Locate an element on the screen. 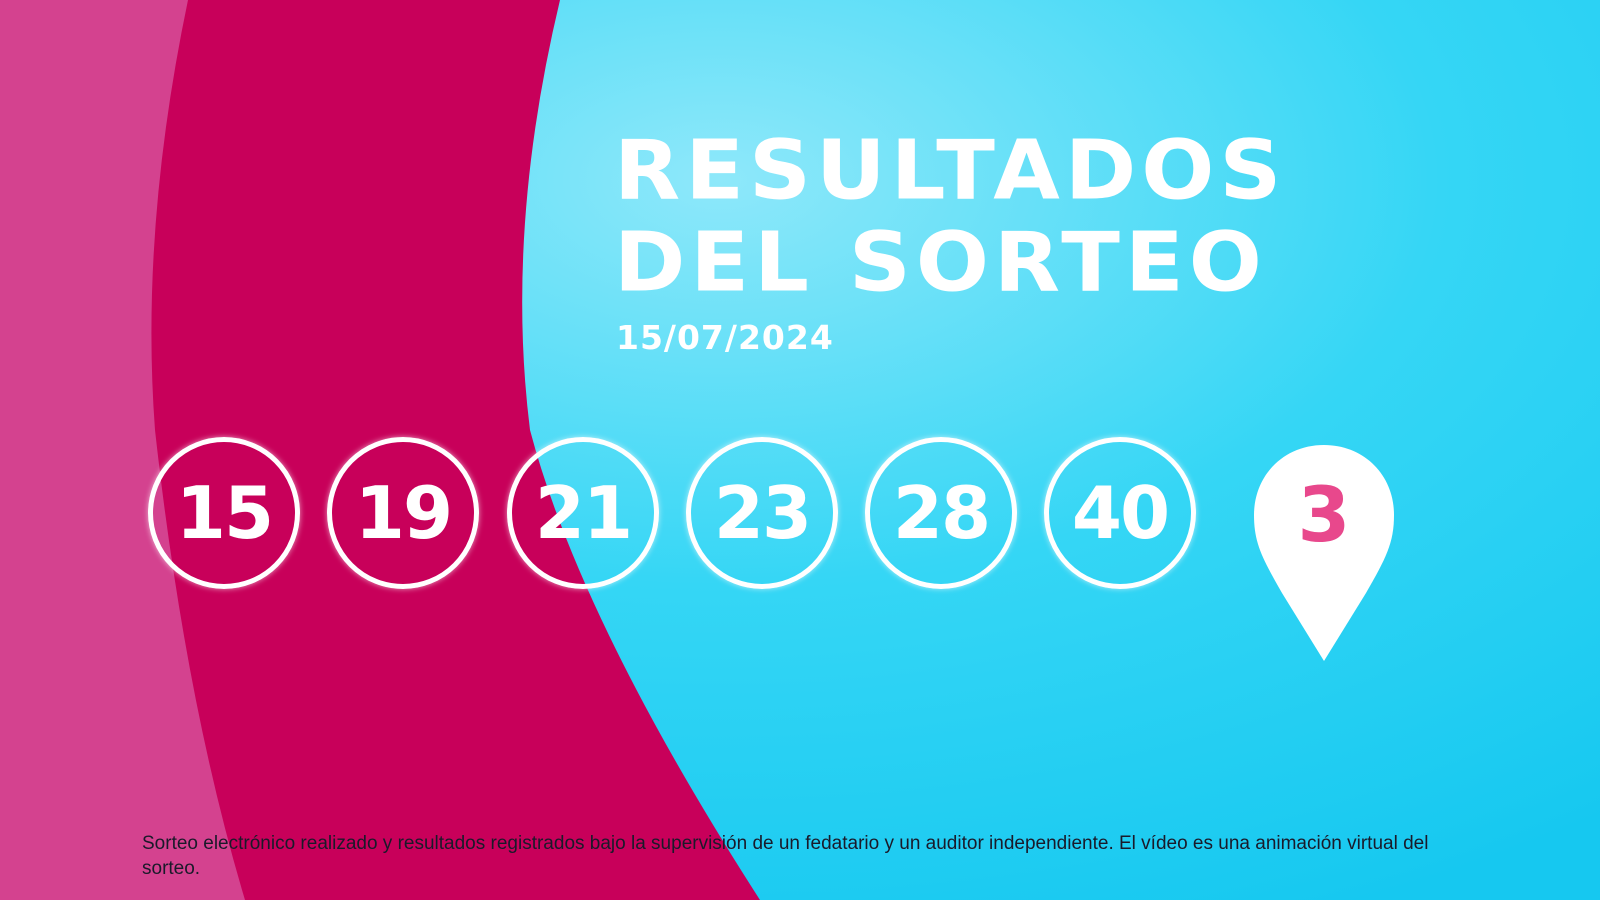 Image resolution: width=1600 pixels, height=900 pixels. title-line-1: RESULTADOS is located at coordinates (950, 171).